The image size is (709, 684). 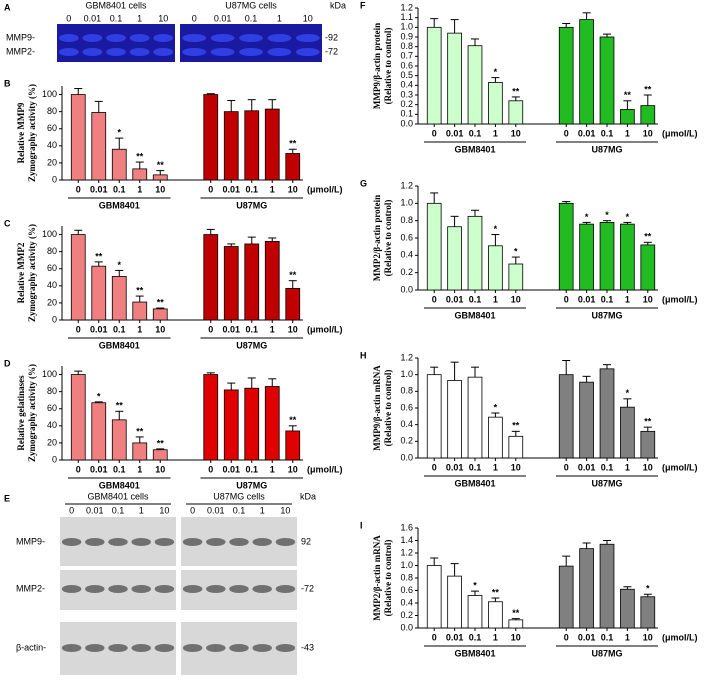 What do you see at coordinates (21, 132) in the screenshot?
I see `y-axis-label: Relative MMP9` at bounding box center [21, 132].